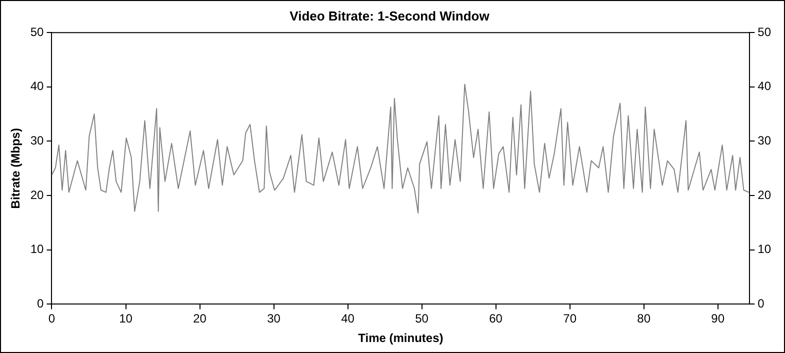 This screenshot has height=353, width=785. Describe the element at coordinates (15, 168) in the screenshot. I see `y-axis-title: Bitrate (Mbps)` at that location.